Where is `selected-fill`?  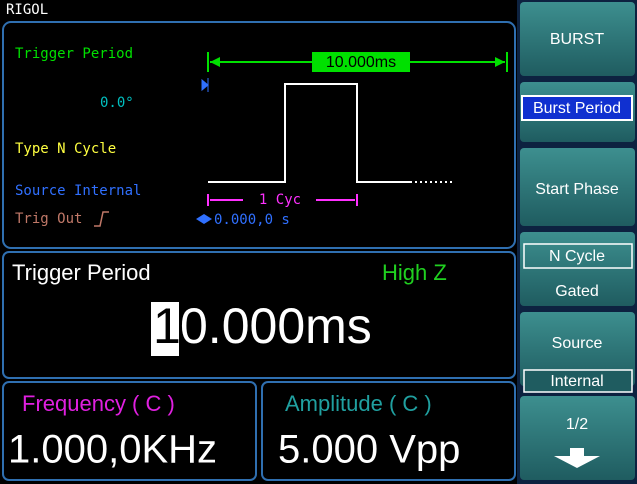 selected-fill is located at coordinates (577, 108).